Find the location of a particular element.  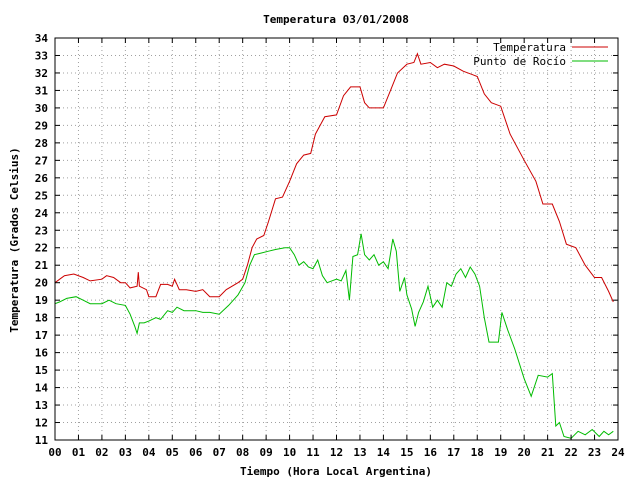

x-tick-label: 21 is located at coordinates (548, 452).